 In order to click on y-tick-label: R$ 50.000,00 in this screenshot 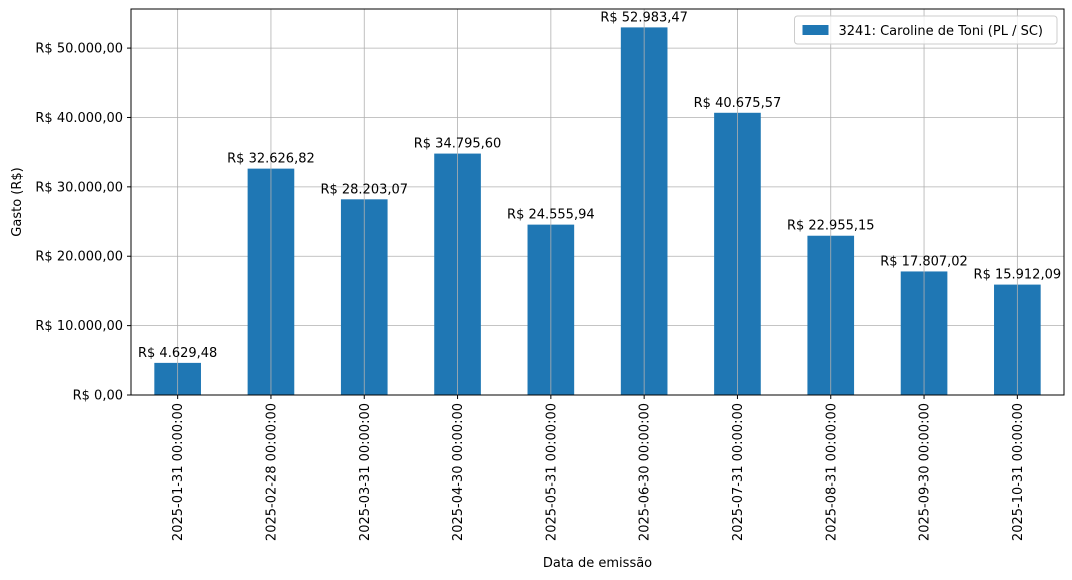, I will do `click(79, 49)`.